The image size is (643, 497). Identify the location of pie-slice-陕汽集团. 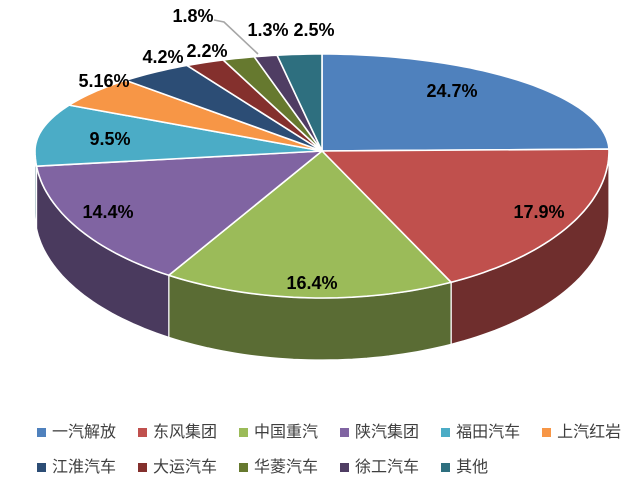
(179, 213).